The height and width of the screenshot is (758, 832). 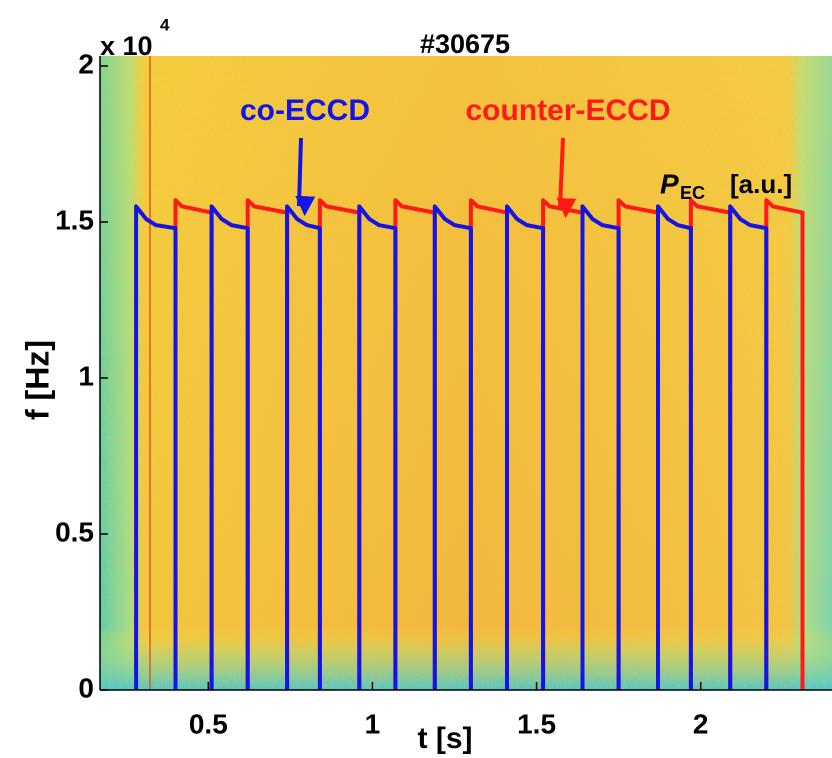 I want to click on x-tick-label: 0.5, so click(x=208, y=723).